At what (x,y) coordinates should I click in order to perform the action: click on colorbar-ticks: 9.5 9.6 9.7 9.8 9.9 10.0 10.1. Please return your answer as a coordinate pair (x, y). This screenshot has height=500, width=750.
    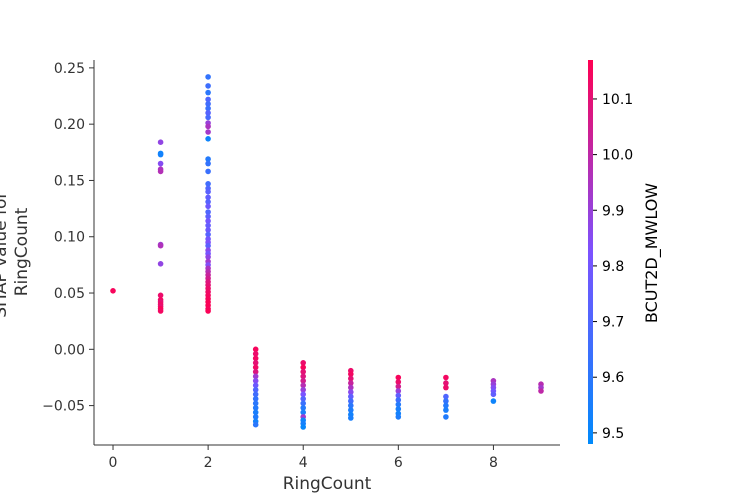
    Looking at the image, I should click on (613, 267).